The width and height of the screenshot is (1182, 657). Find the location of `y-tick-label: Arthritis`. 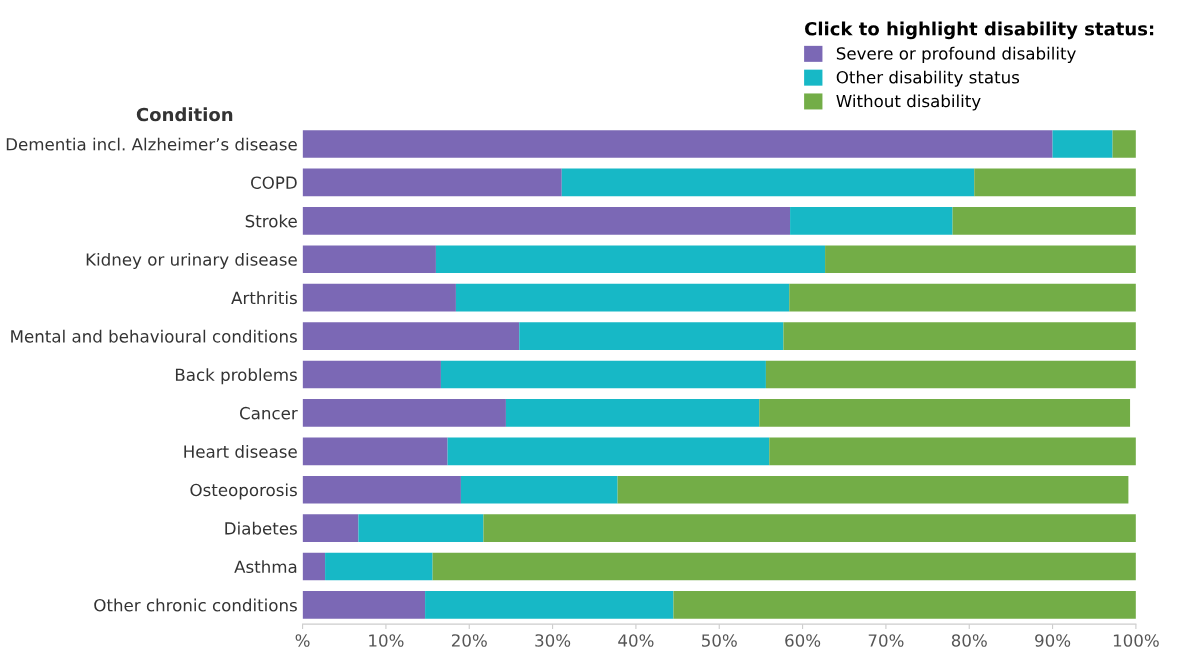

y-tick-label: Arthritis is located at coordinates (264, 298).